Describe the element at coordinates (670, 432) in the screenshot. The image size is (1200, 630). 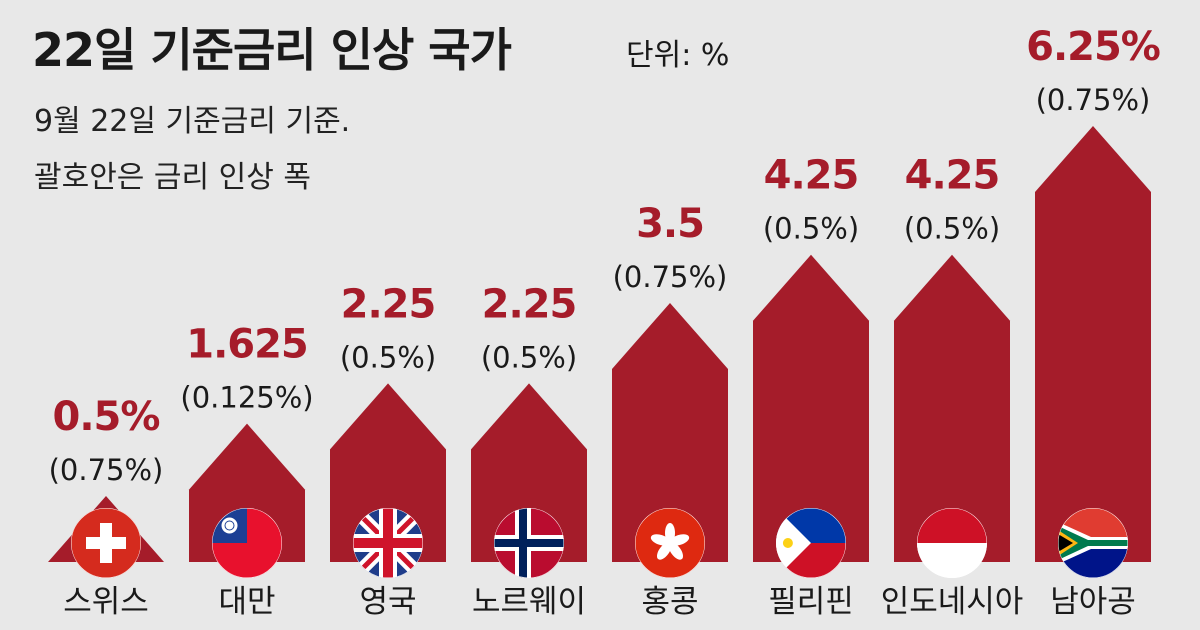
I see `bar-홍콩` at that location.